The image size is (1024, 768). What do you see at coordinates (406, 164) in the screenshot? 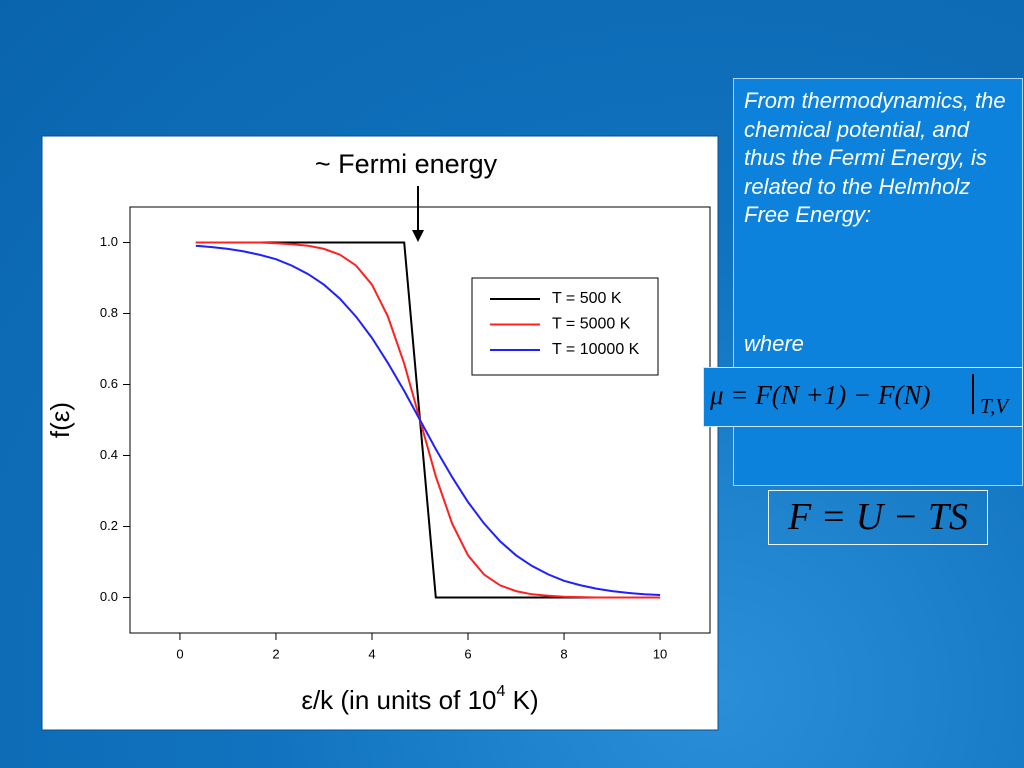
I see `annotation: ~ Fermi energy` at bounding box center [406, 164].